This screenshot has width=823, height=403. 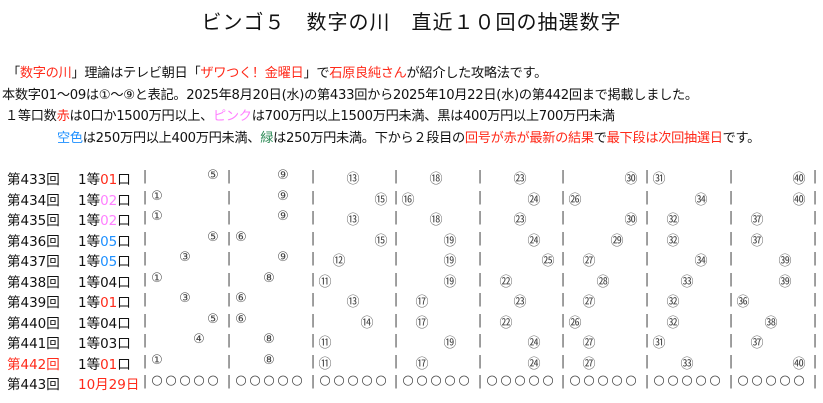 What do you see at coordinates (368, 73) in the screenshot?
I see `highlight-red: 石原良純さん` at bounding box center [368, 73].